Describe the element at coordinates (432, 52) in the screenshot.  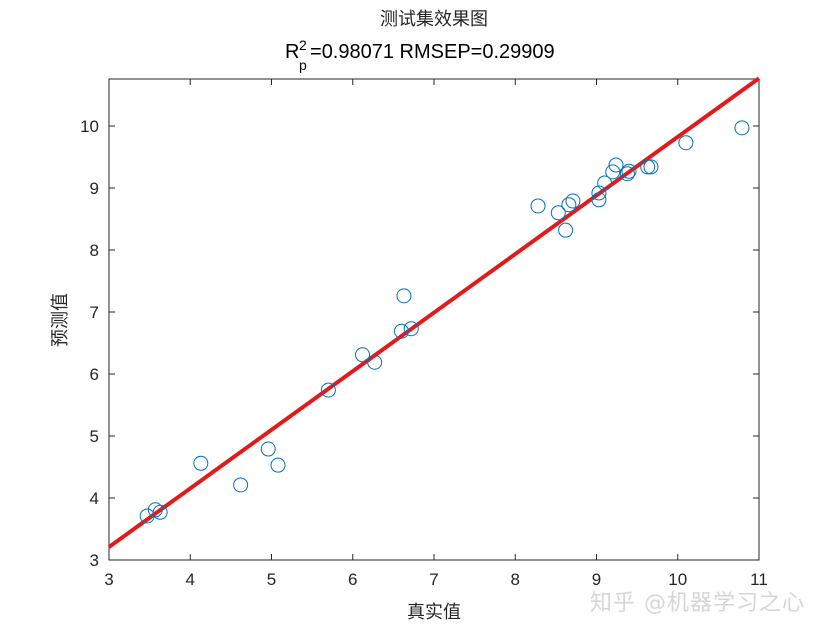
I see `metrics-text: =0.98071 RMSEP=0.29909` at that location.